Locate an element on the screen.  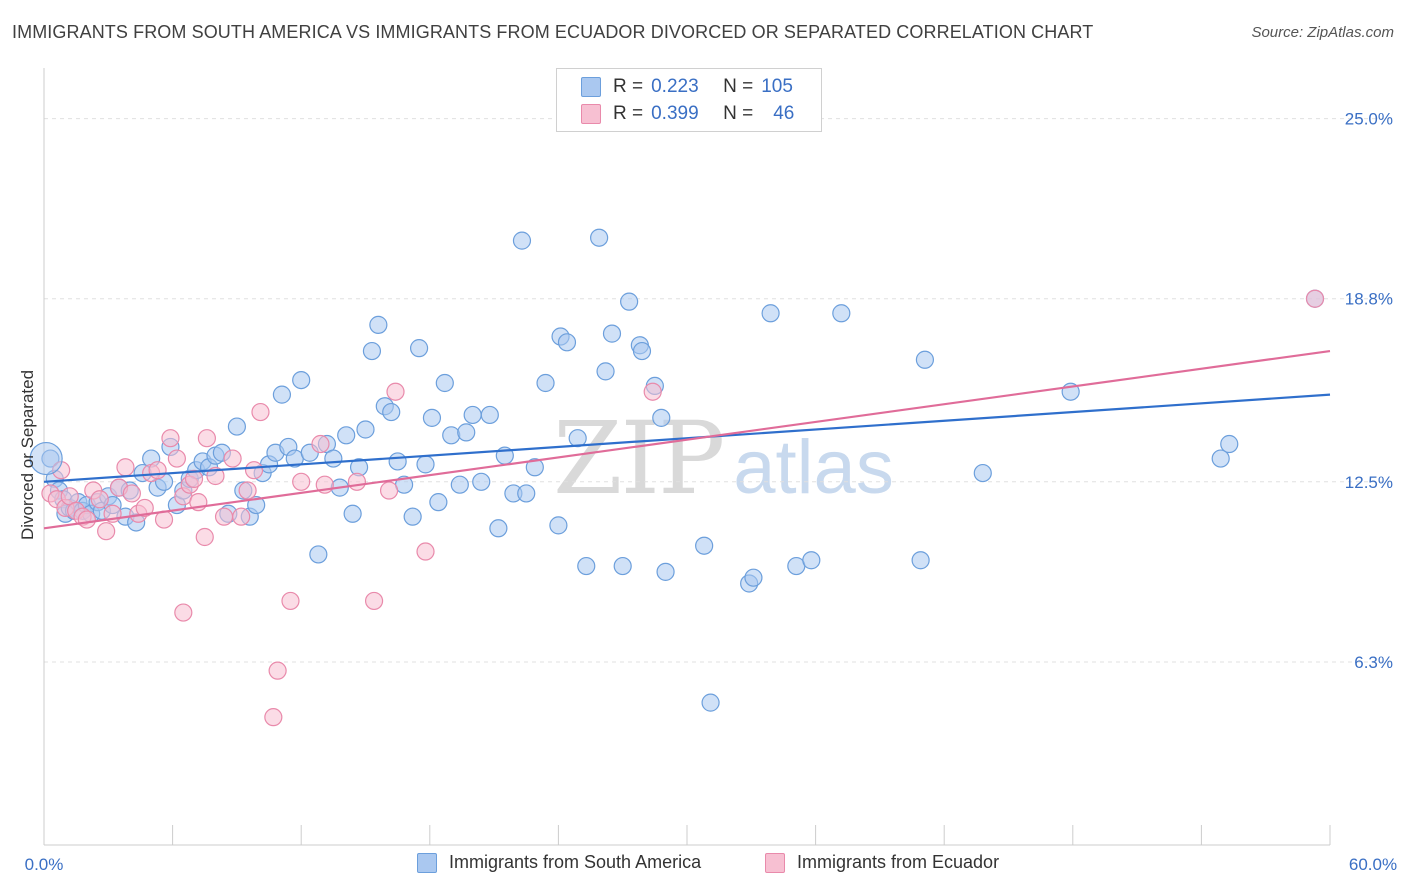
bottom-legend-ecuador: Immigrants from Ecuador is located at coordinates (882, 862).